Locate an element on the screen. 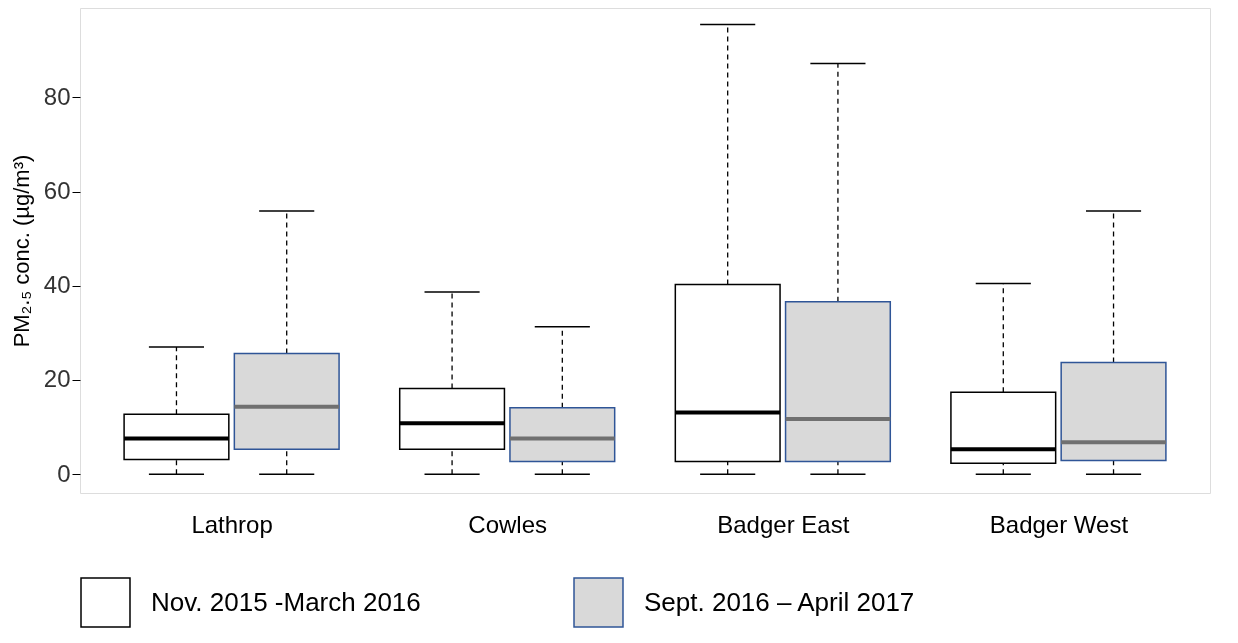 This screenshot has width=1238, height=643. y-tick-label: 80 is located at coordinates (57, 96).